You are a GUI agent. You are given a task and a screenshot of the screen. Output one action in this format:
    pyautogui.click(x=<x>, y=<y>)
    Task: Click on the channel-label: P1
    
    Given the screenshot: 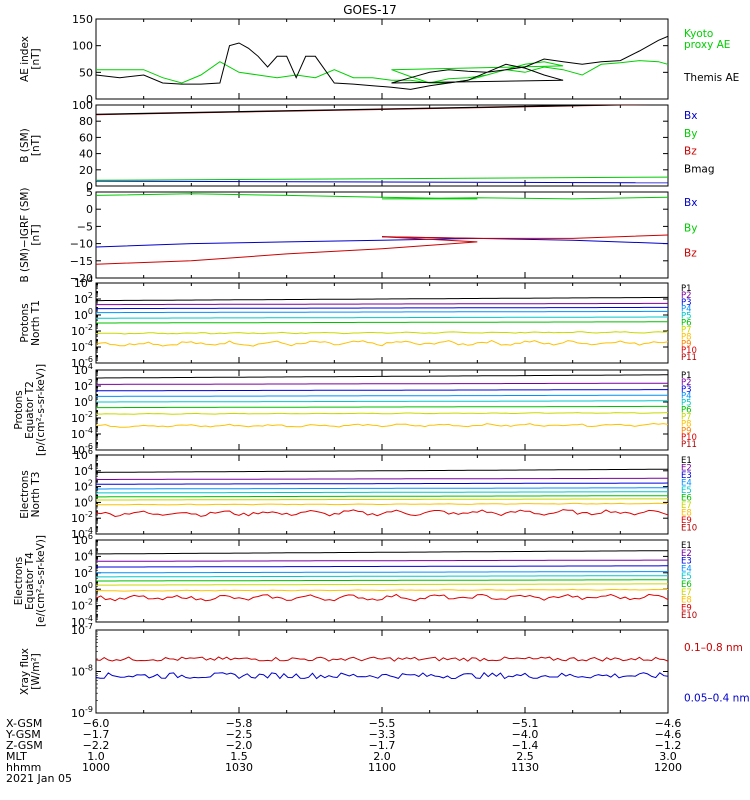 What is the action you would take?
    pyautogui.click(x=686, y=376)
    